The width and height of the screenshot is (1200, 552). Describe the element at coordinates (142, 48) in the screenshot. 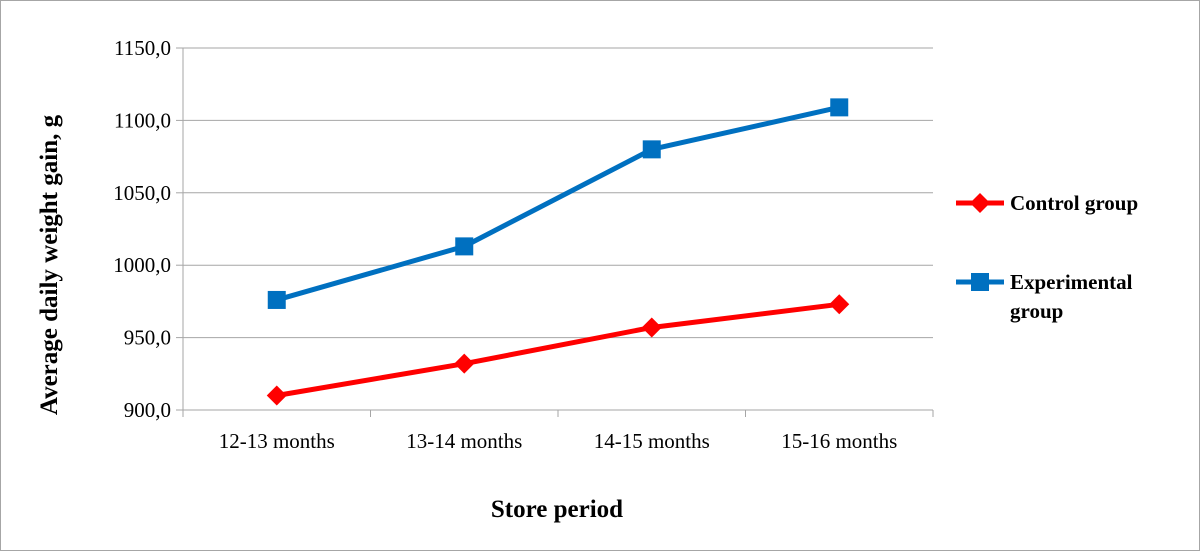

I see `y-tick-label: 1150,0` at that location.